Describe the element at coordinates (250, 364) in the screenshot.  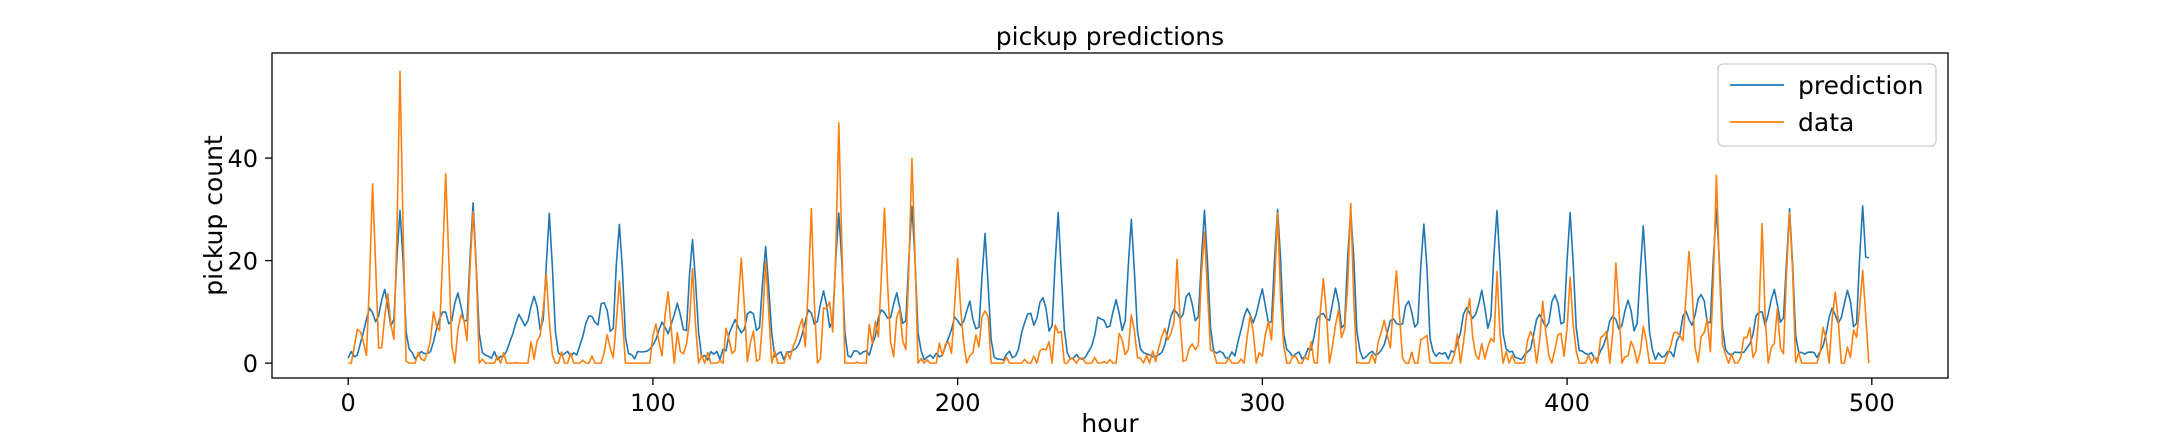
I see `y-tick-label: 0` at that location.